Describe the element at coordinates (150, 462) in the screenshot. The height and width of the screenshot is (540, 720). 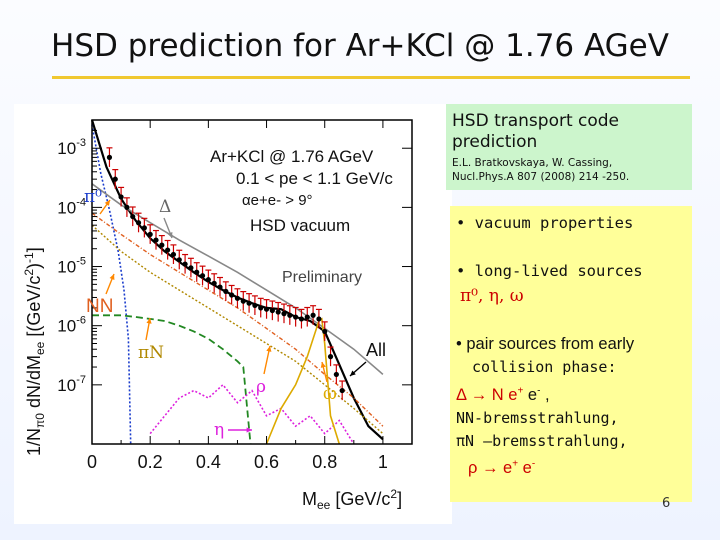
I see `x-tick-label: 0.2` at that location.